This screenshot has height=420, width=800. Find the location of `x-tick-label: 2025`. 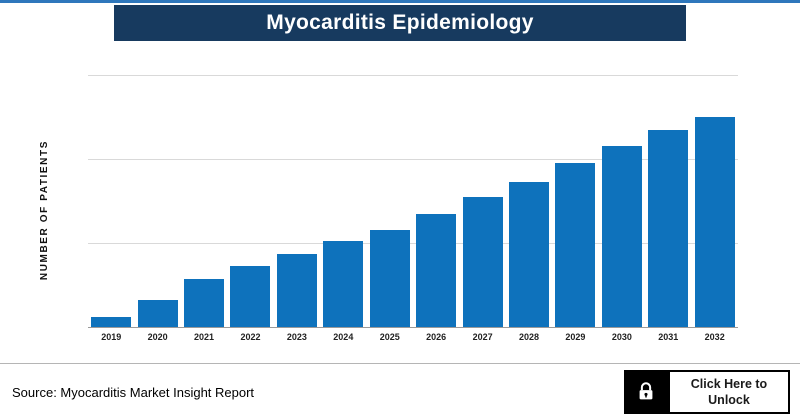

x-tick-label: 2025 is located at coordinates (389, 337).